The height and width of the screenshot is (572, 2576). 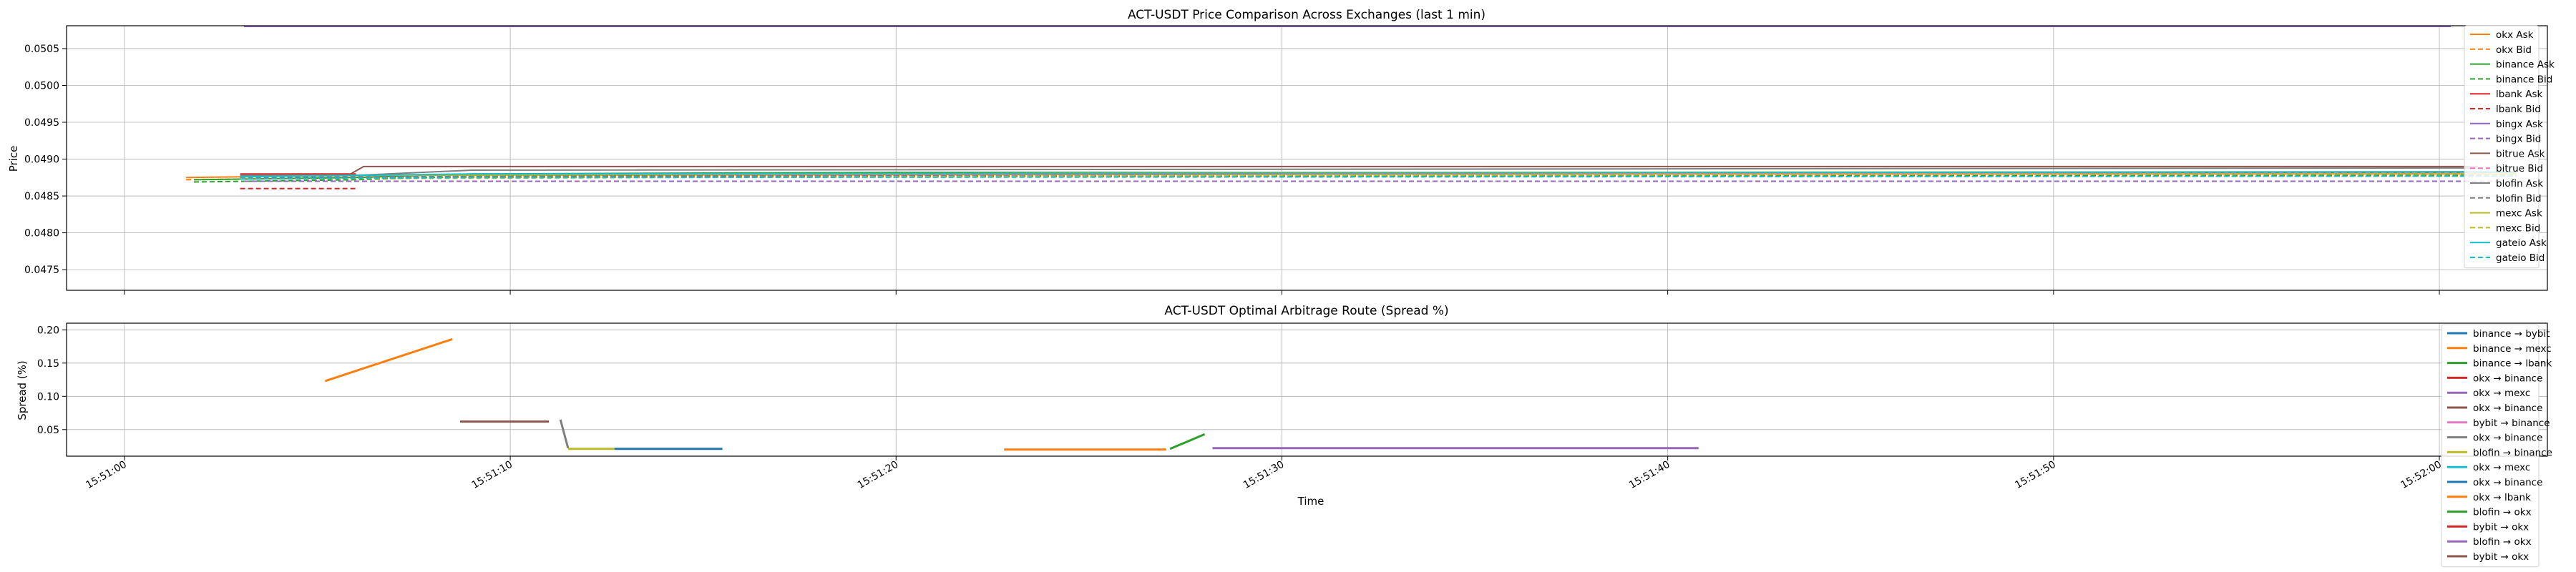 What do you see at coordinates (1187, 441) in the screenshot?
I see `series-line-blofin-okx` at bounding box center [1187, 441].